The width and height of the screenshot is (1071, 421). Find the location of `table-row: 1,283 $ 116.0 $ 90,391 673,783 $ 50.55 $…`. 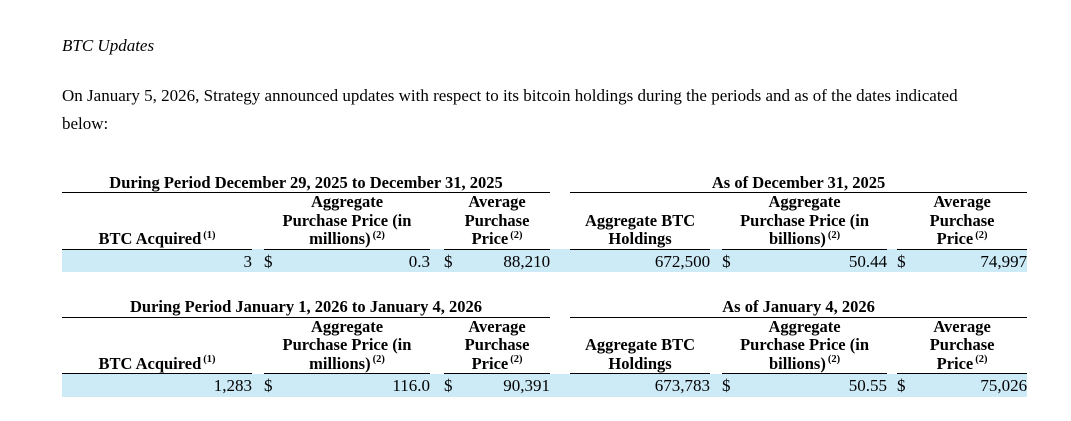

table-row: 1,283 $ 116.0 $ 90,391 673,783 $ 50.55 $… is located at coordinates (545, 385).